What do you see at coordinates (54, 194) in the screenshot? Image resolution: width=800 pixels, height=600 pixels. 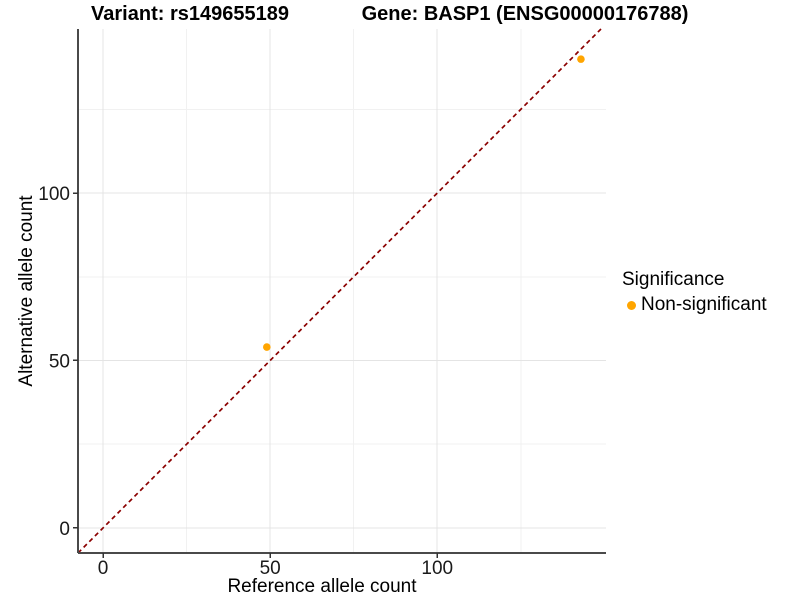 I see `y-tick-label: 100` at bounding box center [54, 194].